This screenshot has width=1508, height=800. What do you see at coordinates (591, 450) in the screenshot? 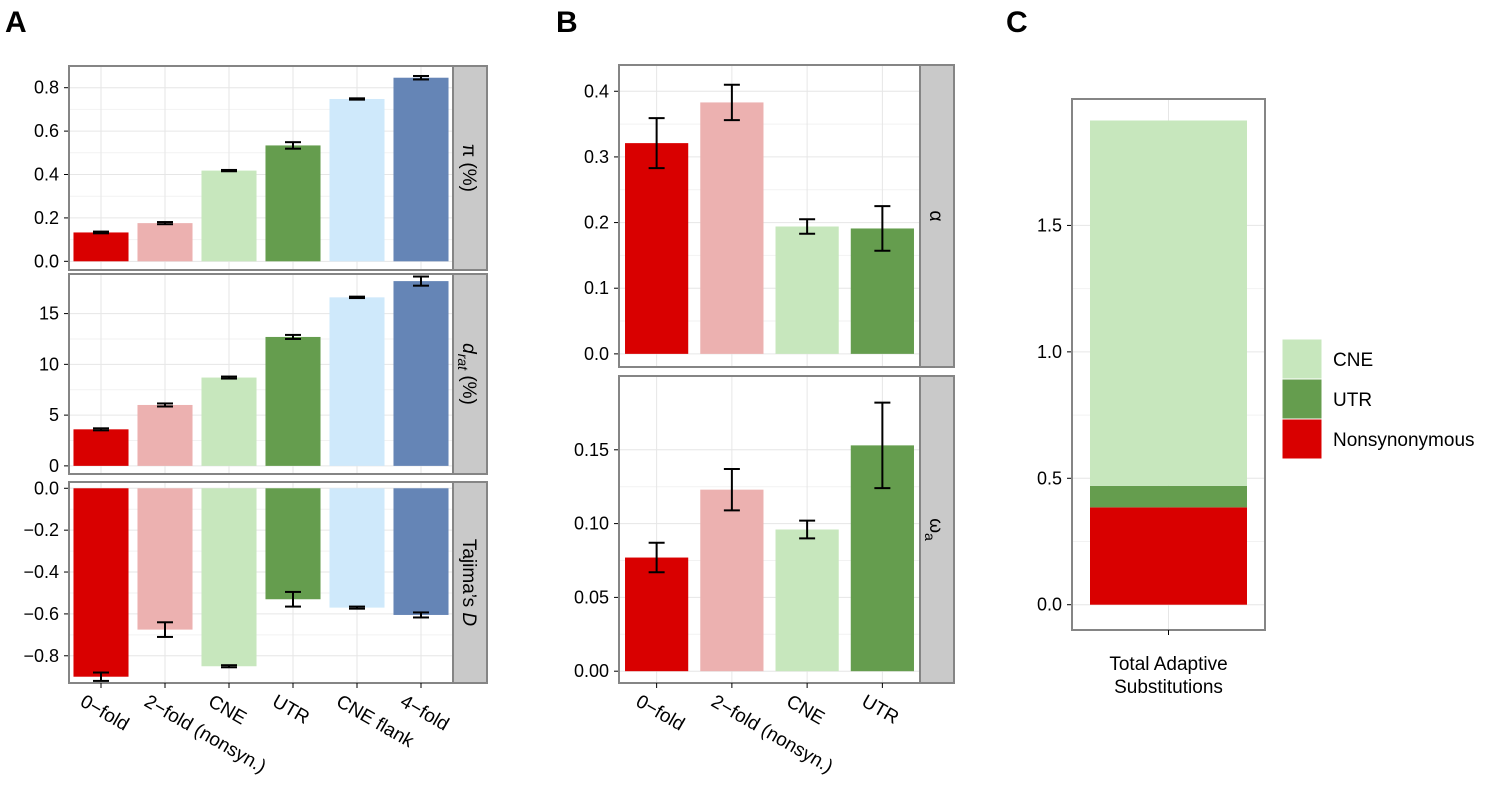
I see `y-tick-label: 0.15` at bounding box center [591, 450].